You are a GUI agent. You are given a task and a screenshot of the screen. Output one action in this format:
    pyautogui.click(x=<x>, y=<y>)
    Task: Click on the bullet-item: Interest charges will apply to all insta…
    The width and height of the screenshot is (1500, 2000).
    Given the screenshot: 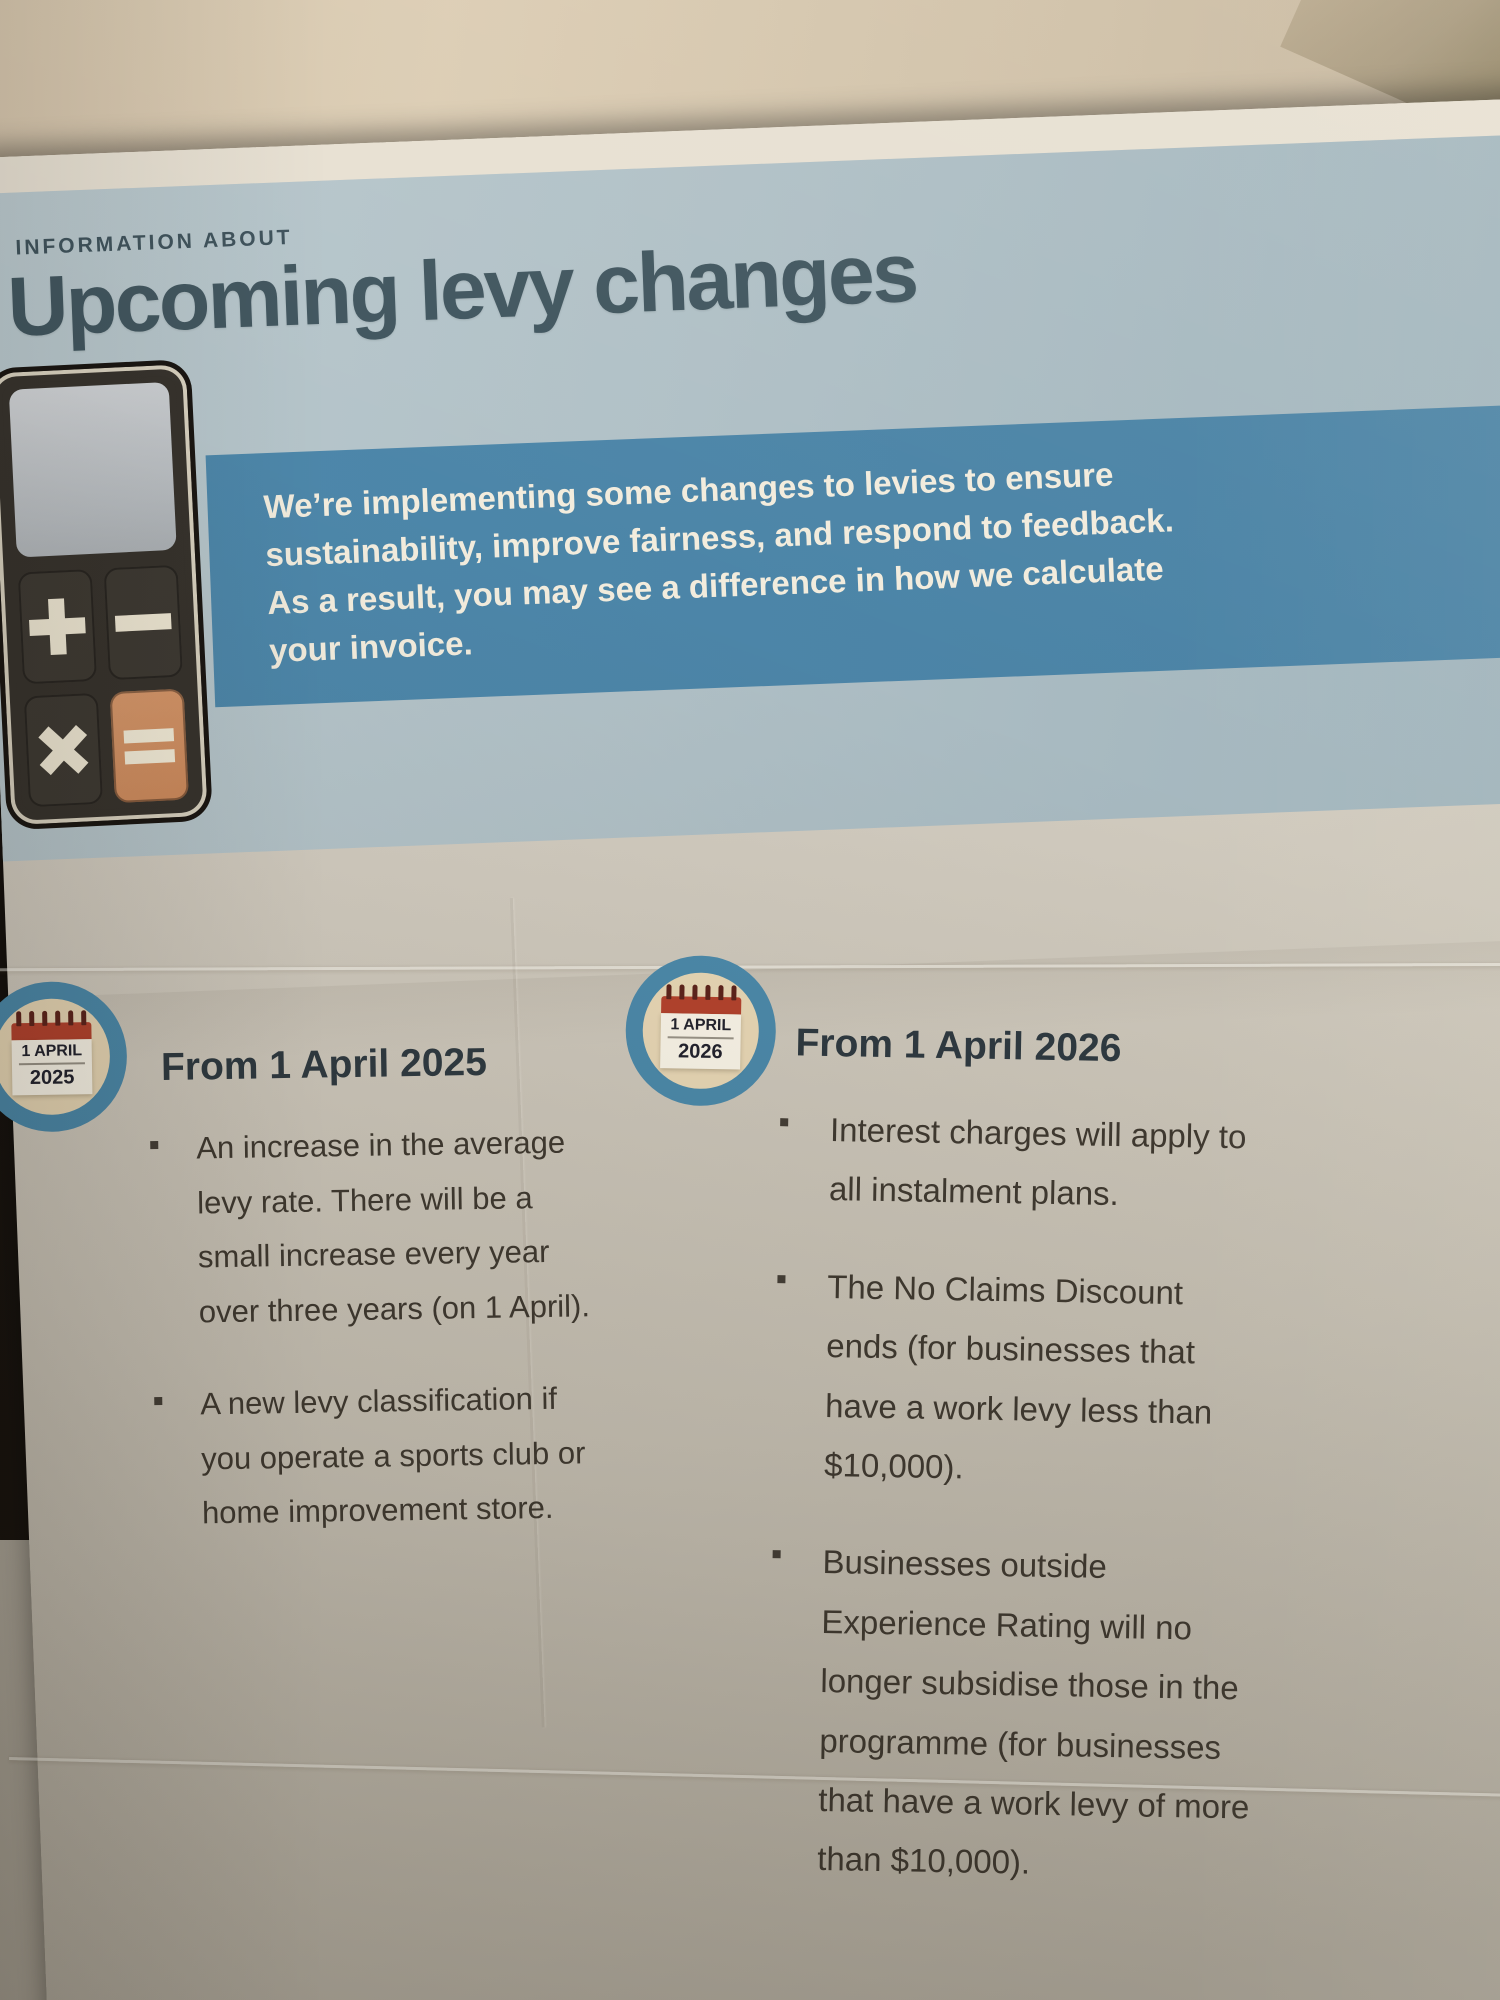 What is the action you would take?
    pyautogui.click(x=1020, y=1162)
    